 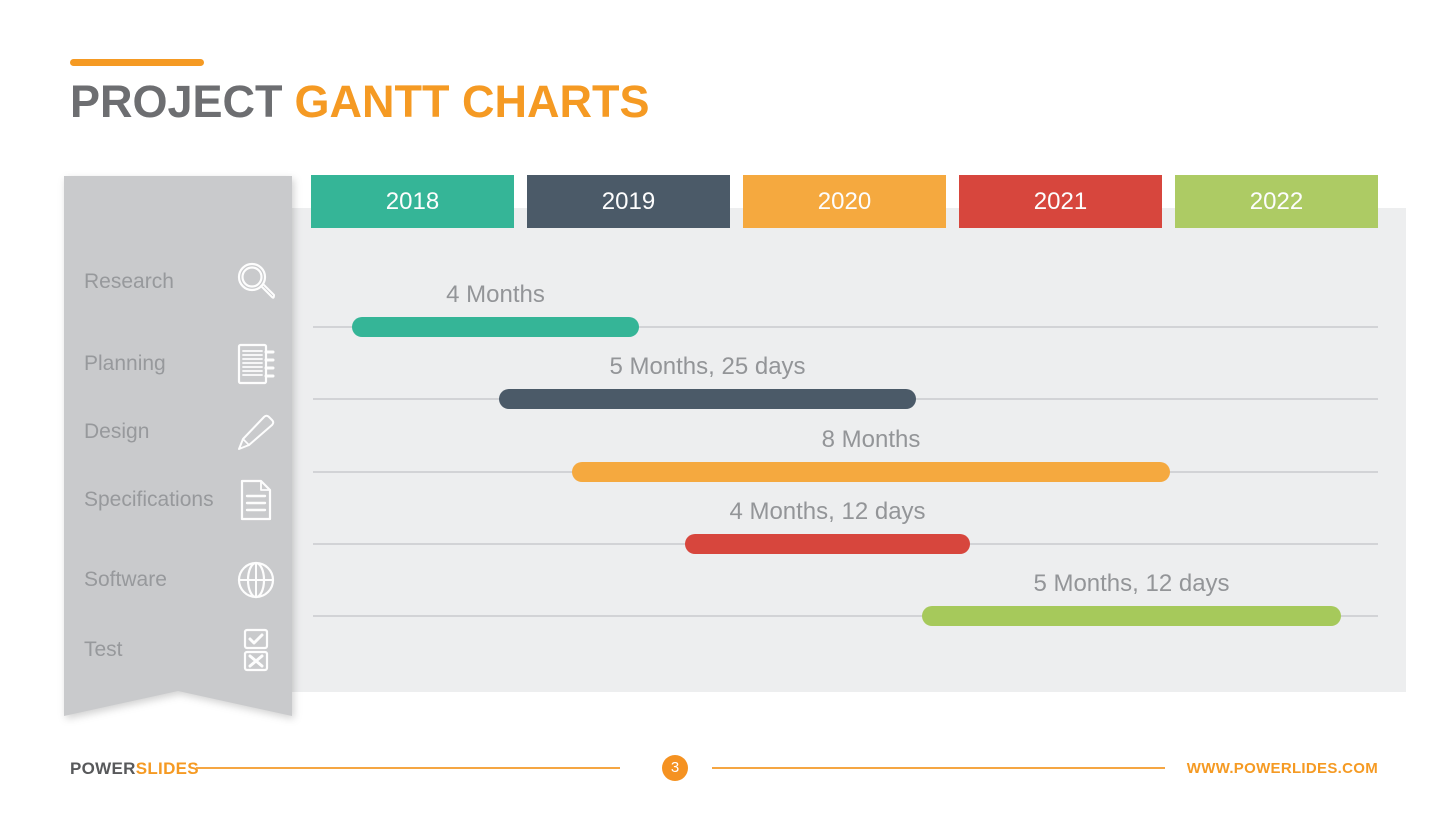 I want to click on sidebar-ribbon: Research Planning Design, so click(x=178, y=446).